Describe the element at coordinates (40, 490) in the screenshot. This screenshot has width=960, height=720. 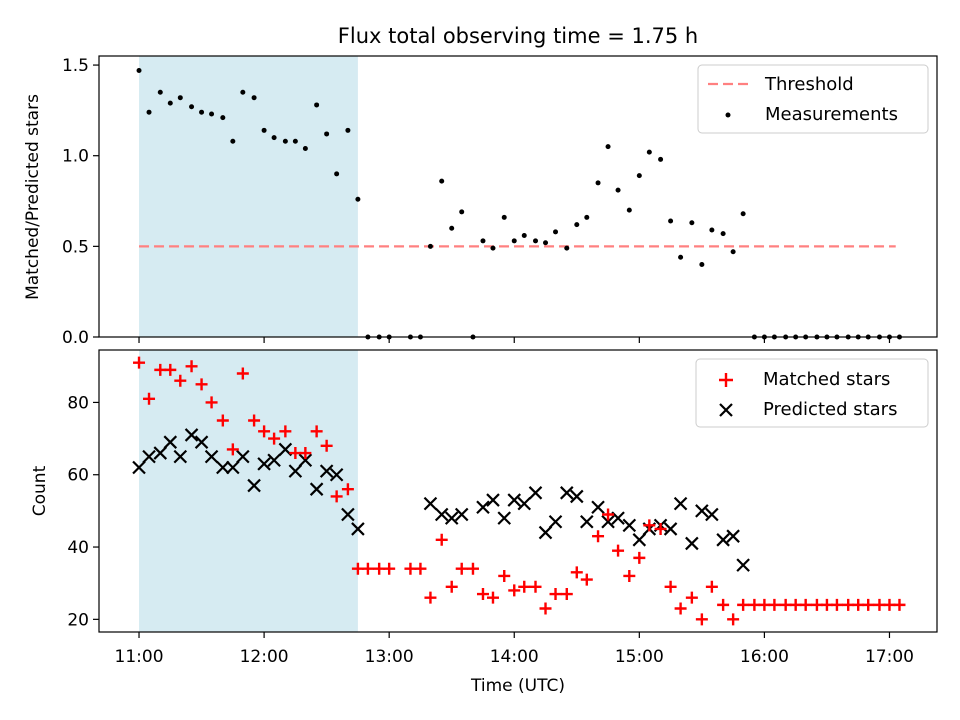
I see `bottom-y-axis-label: Count` at that location.